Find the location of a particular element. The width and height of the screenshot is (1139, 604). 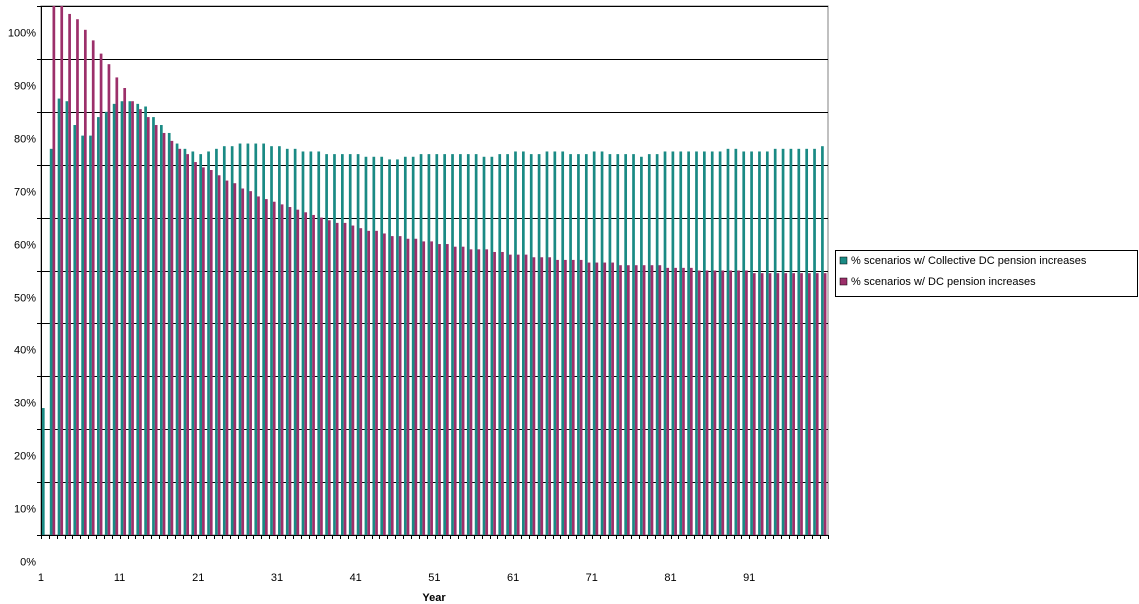

y-tick-label: 0% is located at coordinates (28, 563).